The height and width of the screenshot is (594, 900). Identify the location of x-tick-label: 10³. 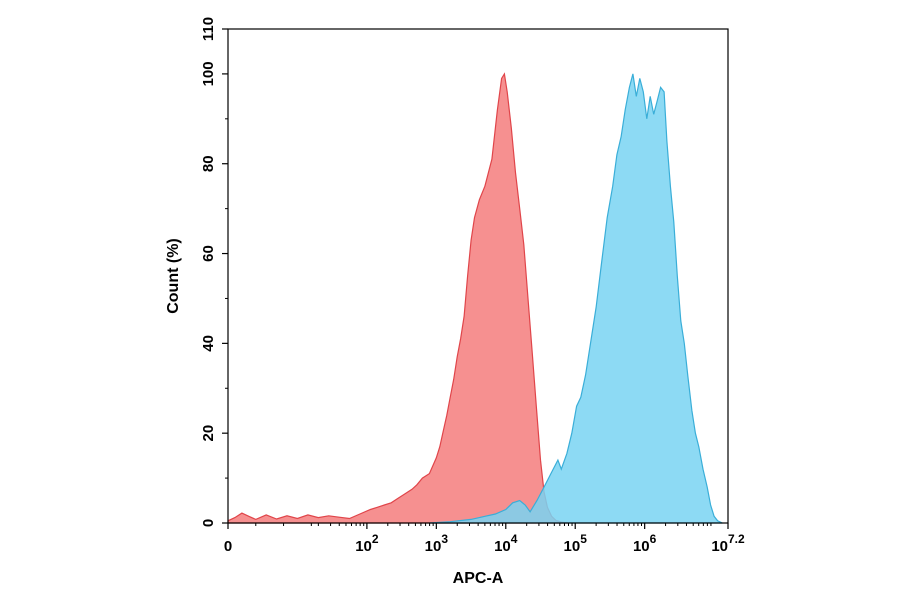
(437, 543).